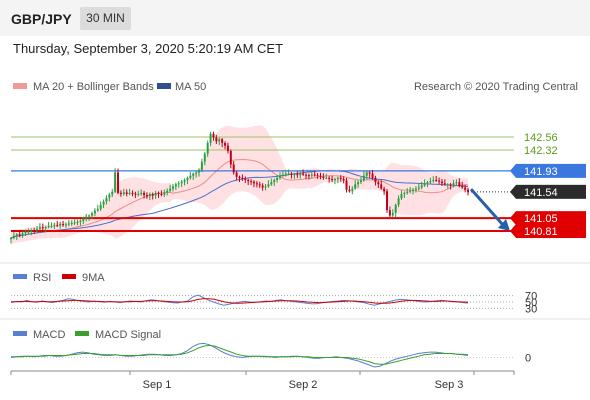 The image size is (590, 400). Describe the element at coordinates (531, 303) in the screenshot. I see `rsi-tick-label: 50` at that location.